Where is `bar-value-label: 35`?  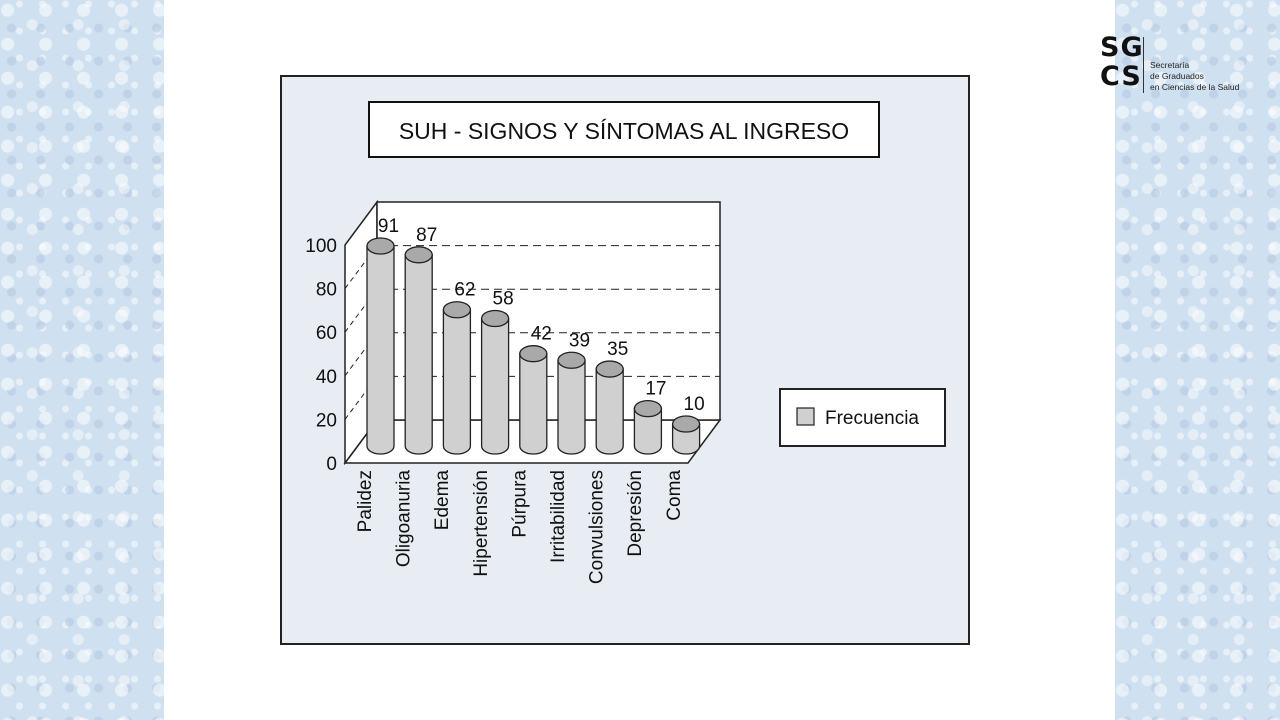 bar-value-label: 35 is located at coordinates (617, 349).